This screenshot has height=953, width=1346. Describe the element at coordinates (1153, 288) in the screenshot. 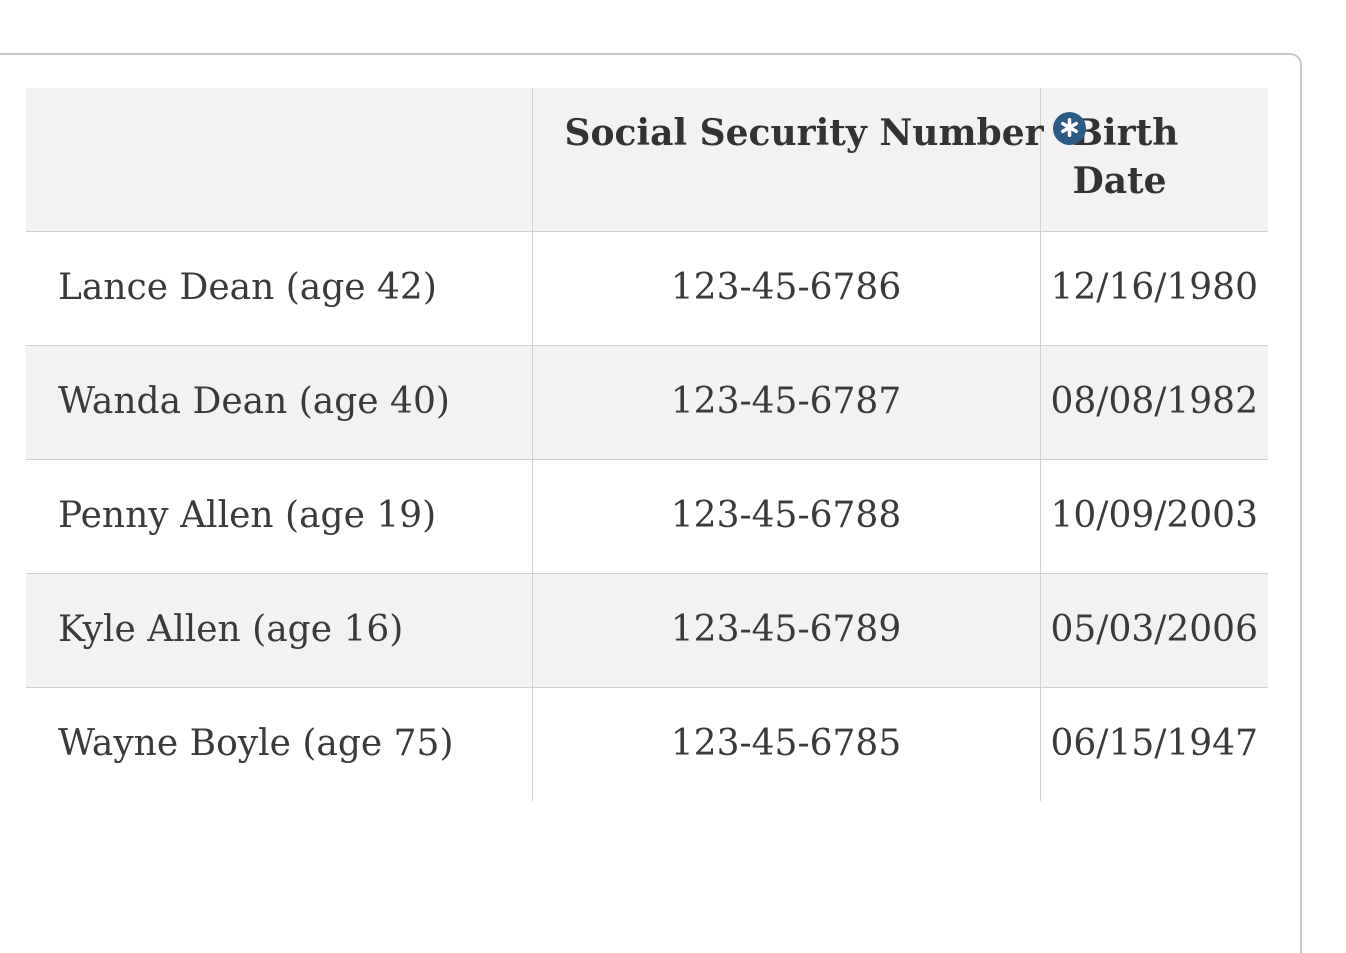

I see `birth-date-cell: 12/16/1980` at that location.